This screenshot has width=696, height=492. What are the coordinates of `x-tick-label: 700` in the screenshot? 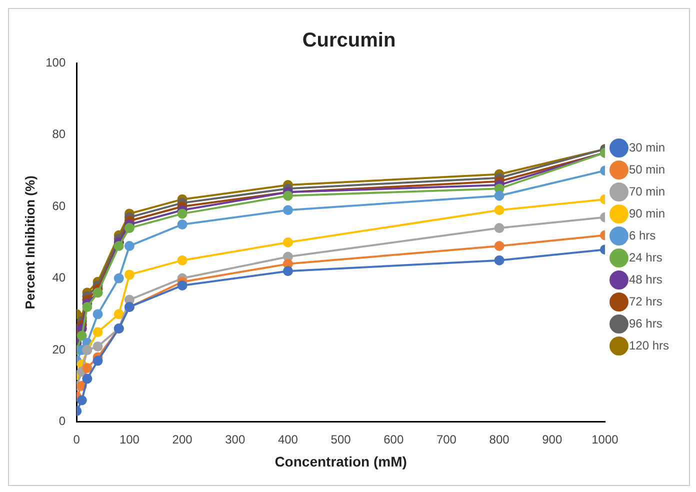 It's located at (446, 439).